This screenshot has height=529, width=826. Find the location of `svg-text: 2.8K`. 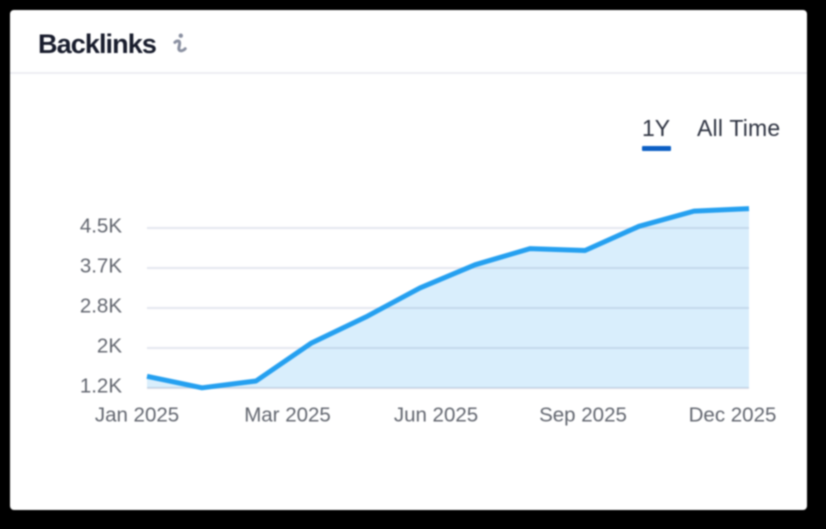

svg-text: 2.8K is located at coordinates (101, 306).